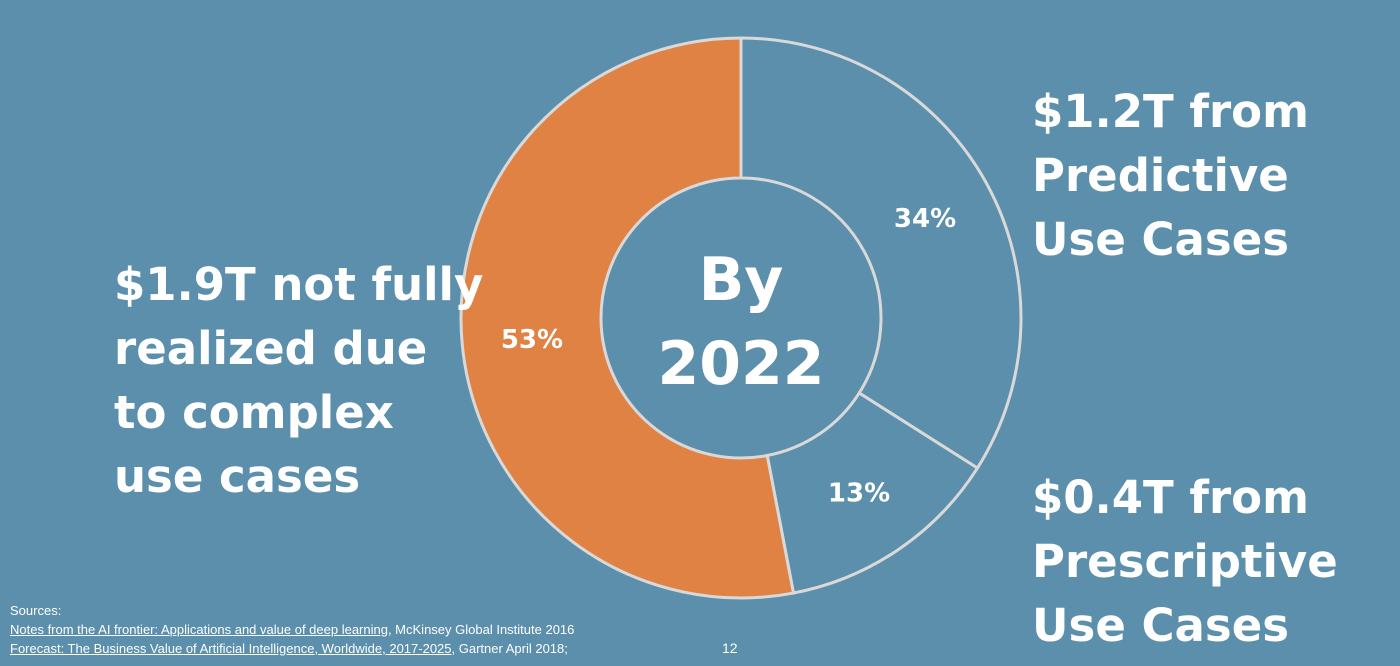 The height and width of the screenshot is (666, 1400). What do you see at coordinates (532, 340) in the screenshot?
I see `slice-percent-label-3: 53%` at bounding box center [532, 340].